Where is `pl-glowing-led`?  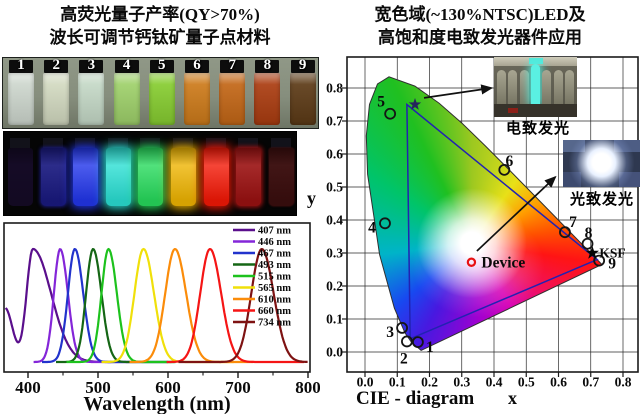
pl-glowing-led is located at coordinates (601, 163).